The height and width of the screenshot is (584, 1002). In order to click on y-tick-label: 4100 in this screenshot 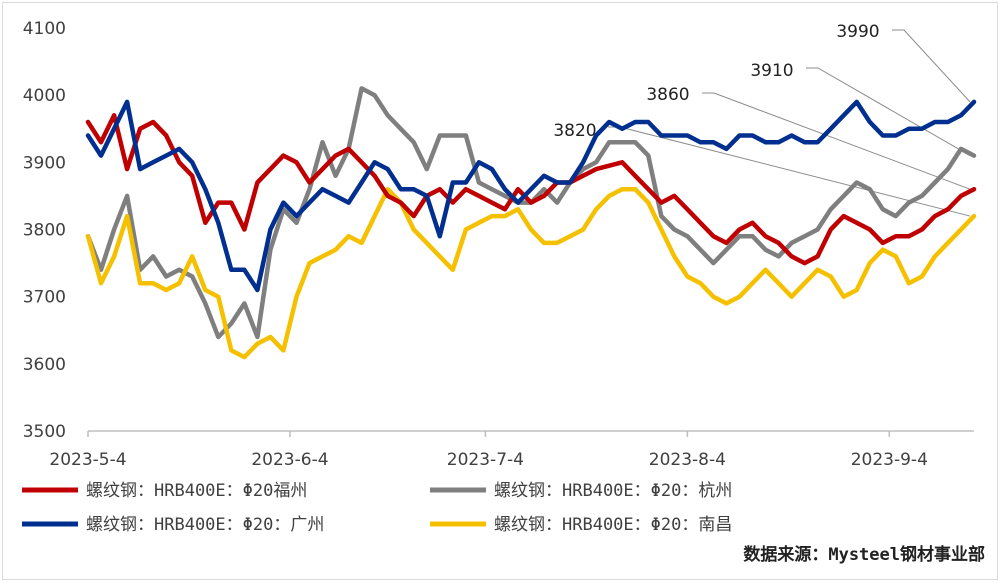, I will do `click(44, 29)`.